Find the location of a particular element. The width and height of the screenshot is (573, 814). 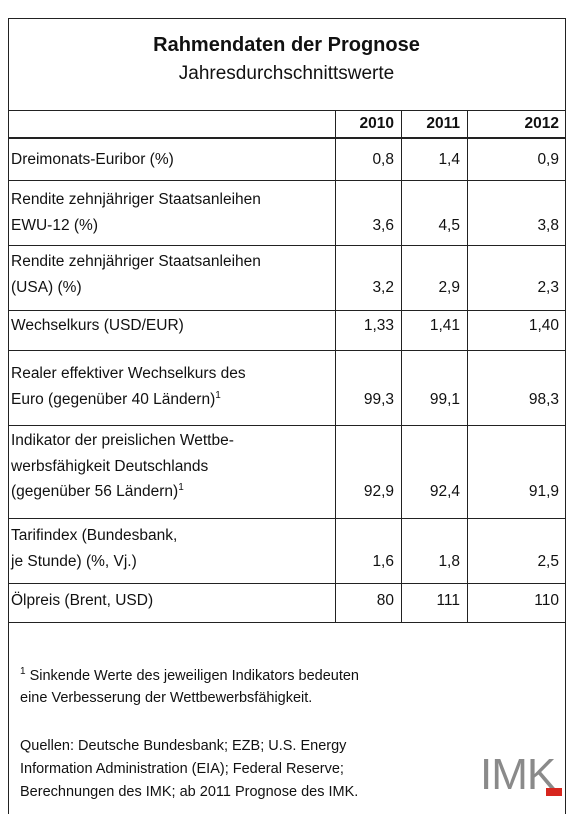

cell-value: 92,9 is located at coordinates (378, 491).